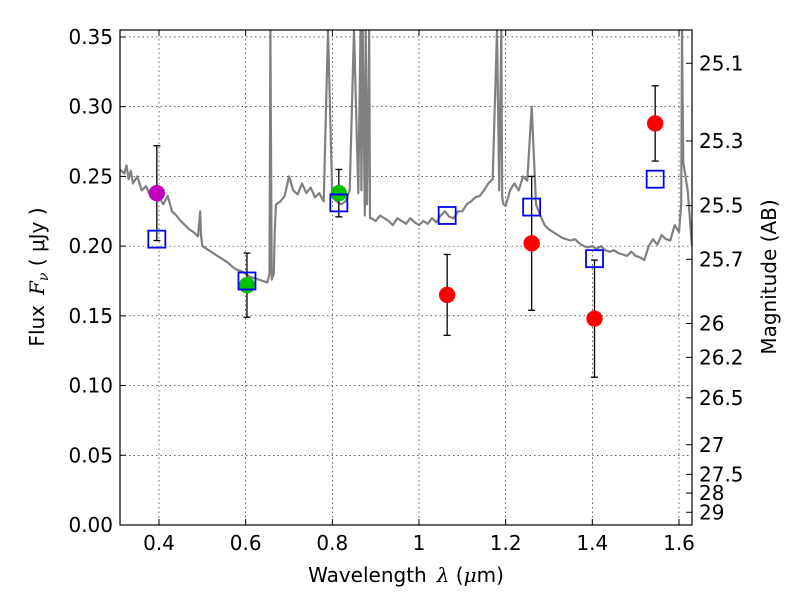  Describe the element at coordinates (470, 575) in the screenshot. I see `x-axis-label-unit-mu: μ` at that location.